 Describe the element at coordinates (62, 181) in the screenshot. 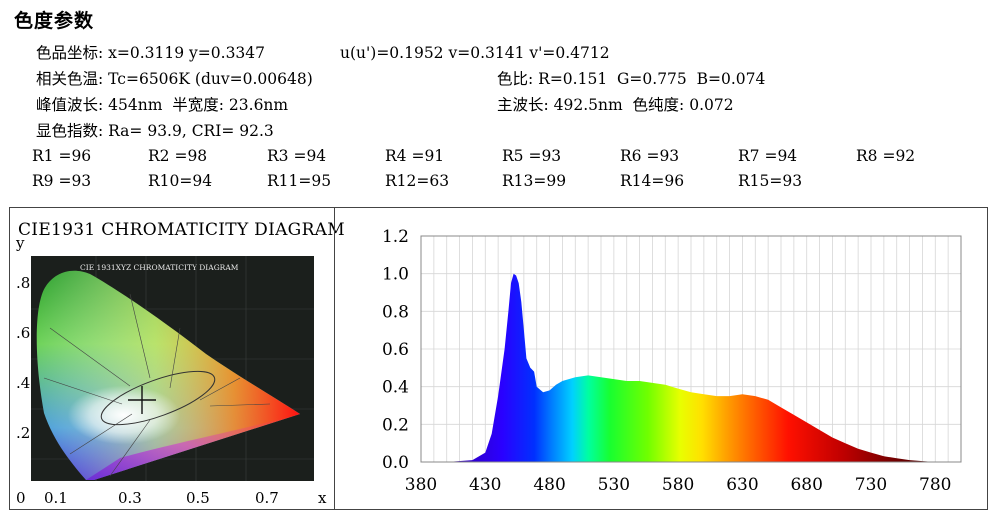

I see `r-value: R9 =93` at that location.